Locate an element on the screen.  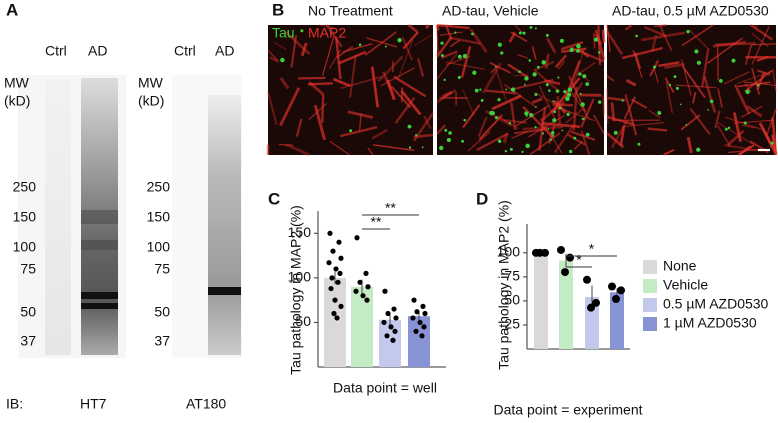
band is located at coordinates (99, 245).